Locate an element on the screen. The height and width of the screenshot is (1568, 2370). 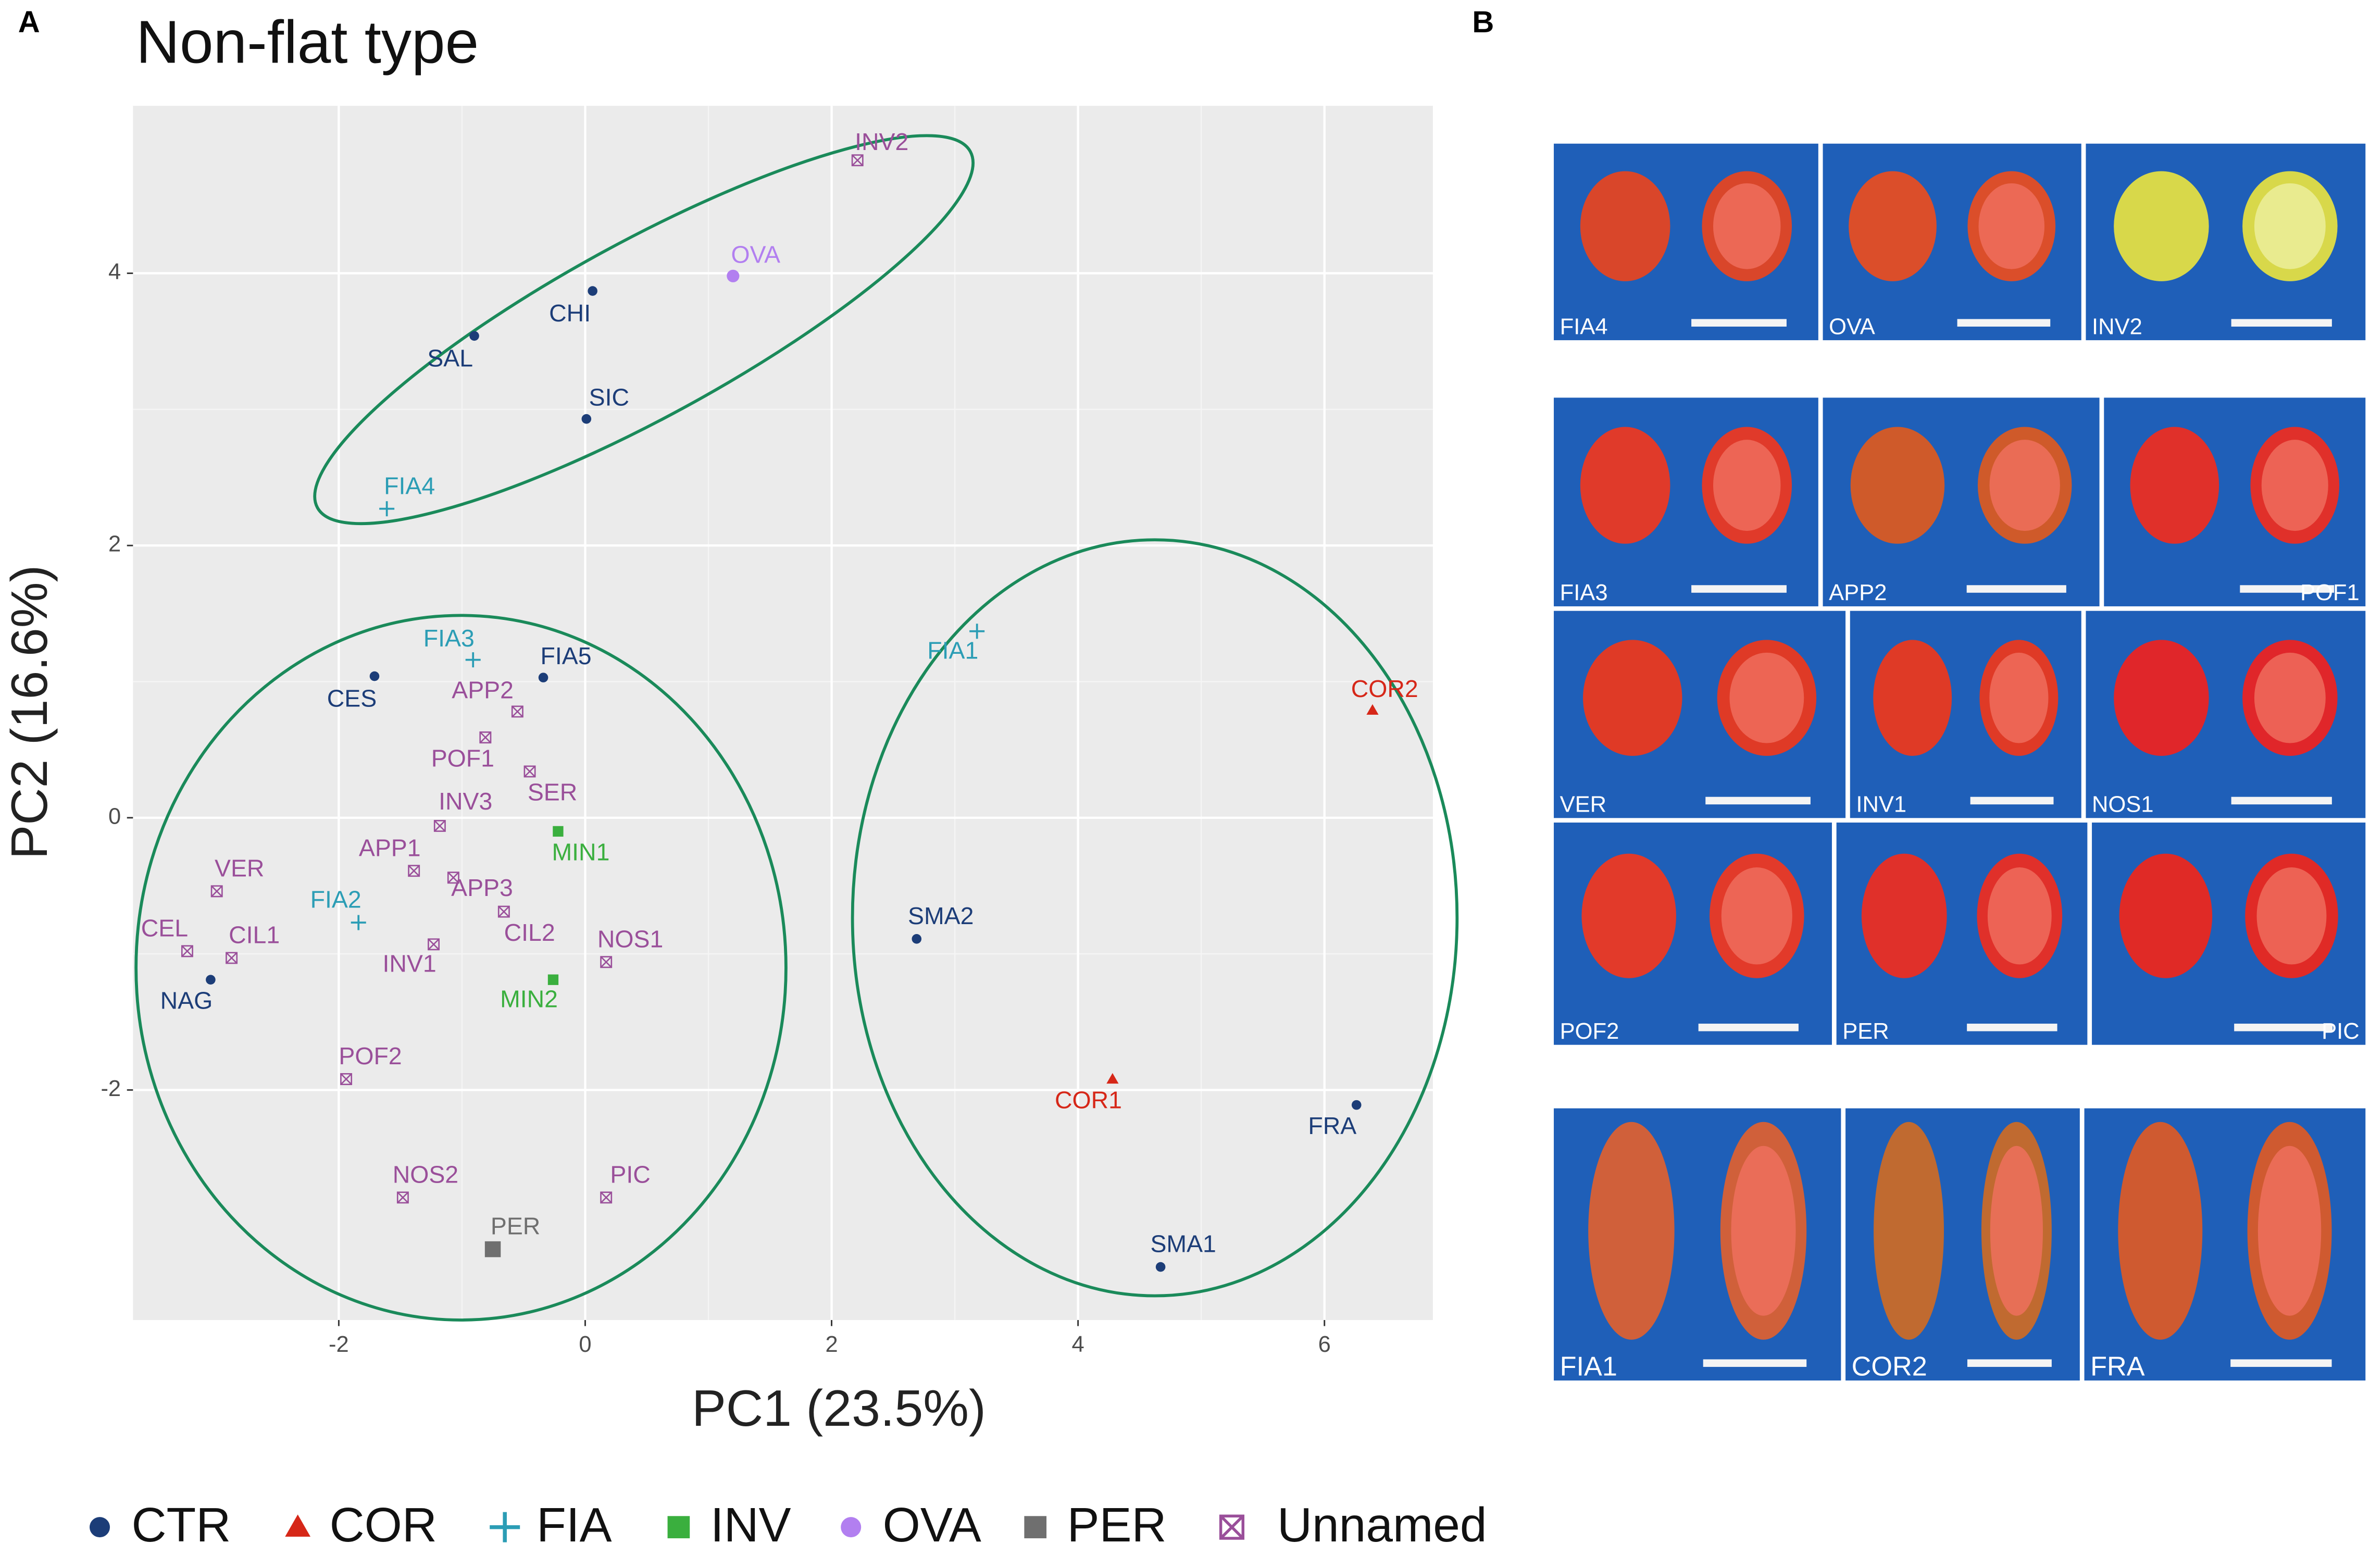
point-label: SAL is located at coordinates (450, 357).